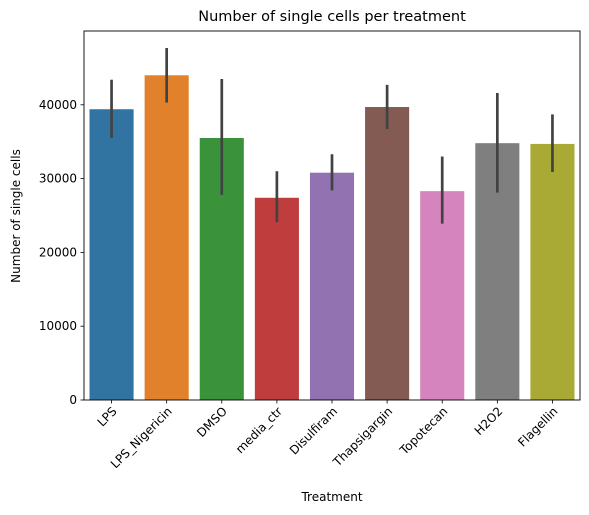 The height and width of the screenshot is (515, 589). Describe the element at coordinates (73, 400) in the screenshot. I see `y-tick-label: 0` at that location.